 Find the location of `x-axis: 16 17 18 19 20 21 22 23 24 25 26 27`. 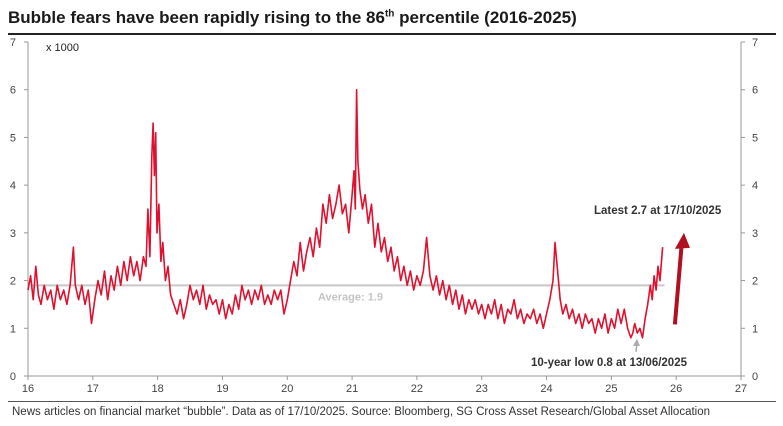

x-axis: 16 17 18 19 20 21 22 23 24 25 26 27 is located at coordinates (384, 385).